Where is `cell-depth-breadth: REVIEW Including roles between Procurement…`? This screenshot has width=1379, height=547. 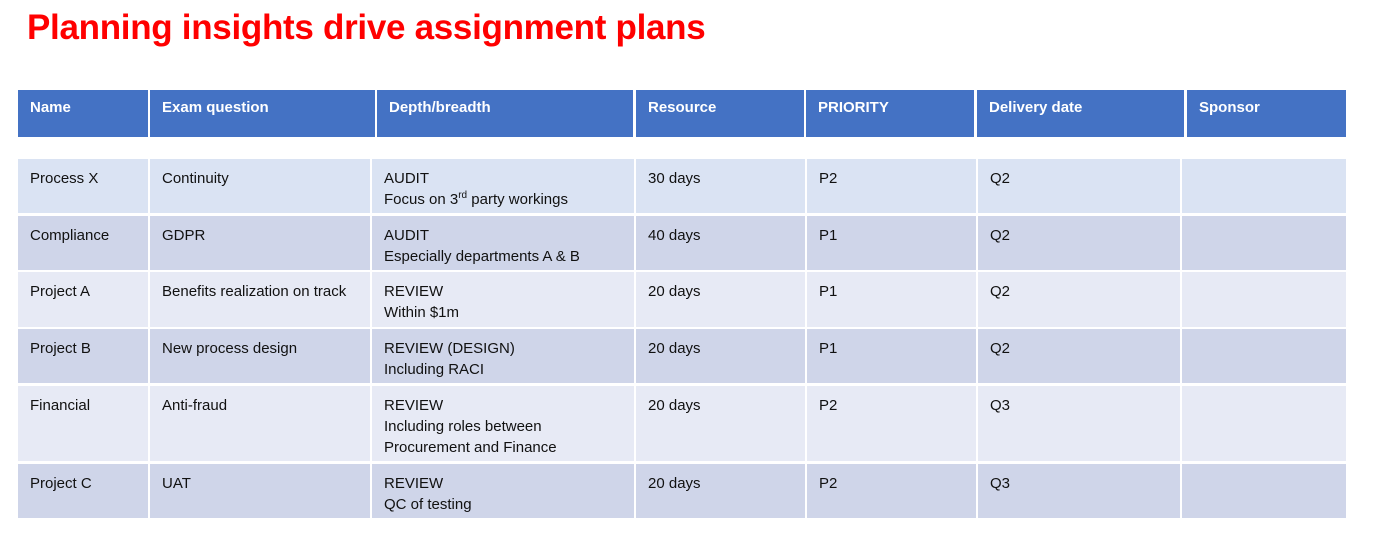
cell-depth-breadth: REVIEW Including roles between Procurement… is located at coordinates (503, 423).